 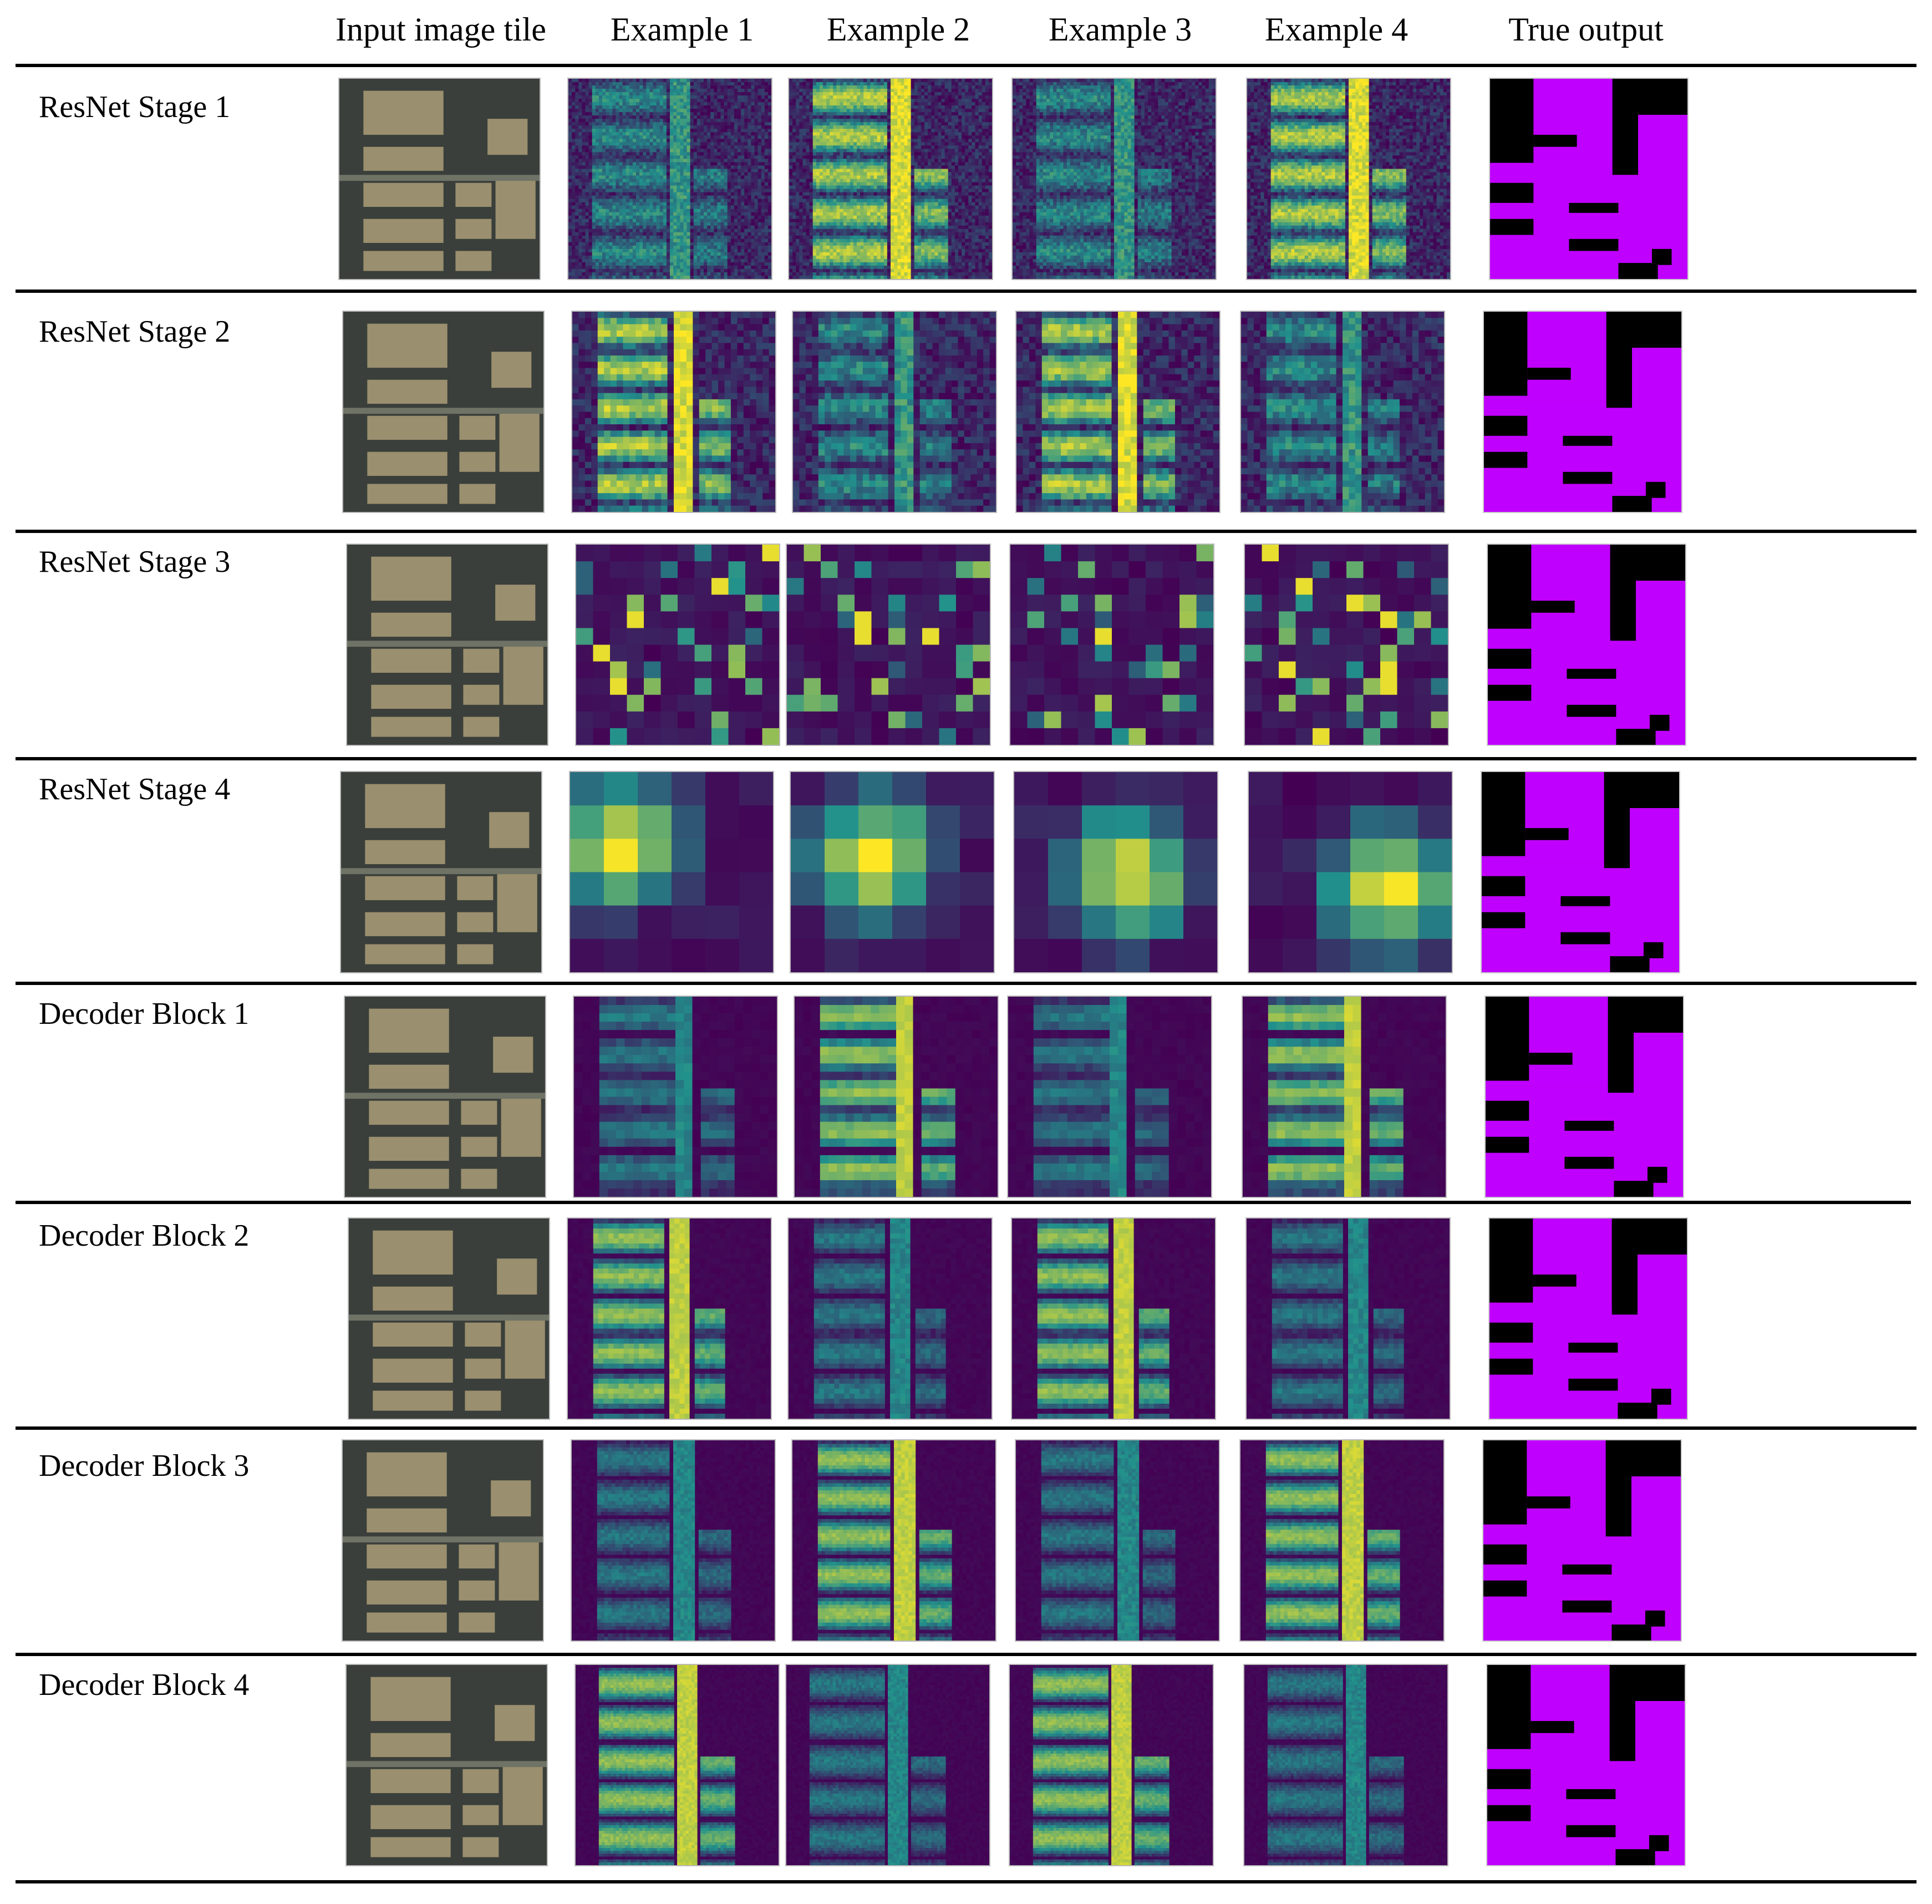 What do you see at coordinates (134, 789) in the screenshot?
I see `row-label-resnet-stage-4: ResNet Stage 4` at bounding box center [134, 789].